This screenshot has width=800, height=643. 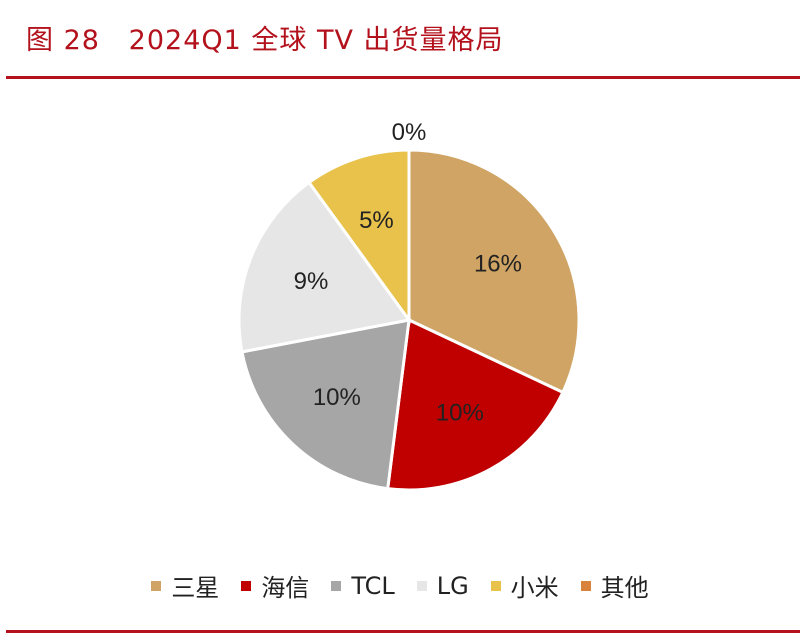 I want to click on data-label: 9%, so click(x=311, y=281).